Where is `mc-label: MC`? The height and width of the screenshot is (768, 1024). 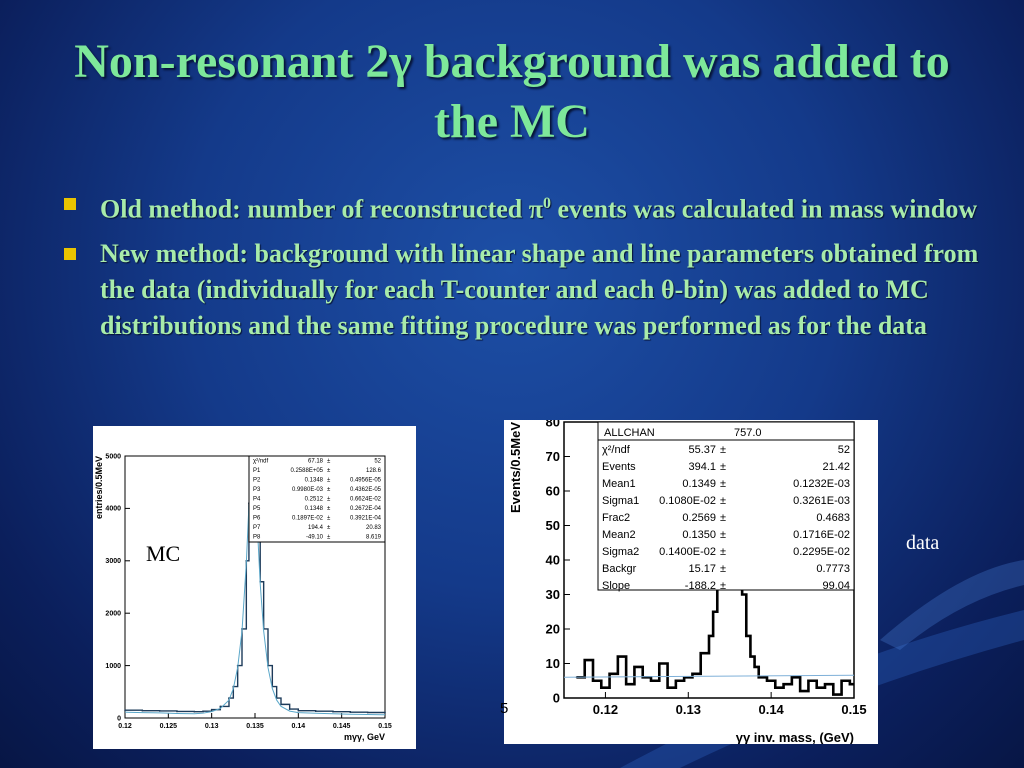
mc-label: MC is located at coordinates (163, 553).